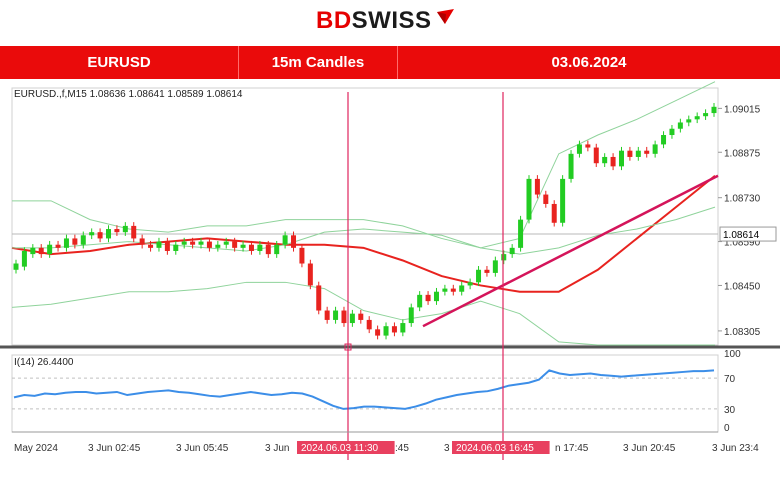 The image size is (780, 488). What do you see at coordinates (735, 448) in the screenshot?
I see `time-tick-label: 3 Jun 23:4` at bounding box center [735, 448].